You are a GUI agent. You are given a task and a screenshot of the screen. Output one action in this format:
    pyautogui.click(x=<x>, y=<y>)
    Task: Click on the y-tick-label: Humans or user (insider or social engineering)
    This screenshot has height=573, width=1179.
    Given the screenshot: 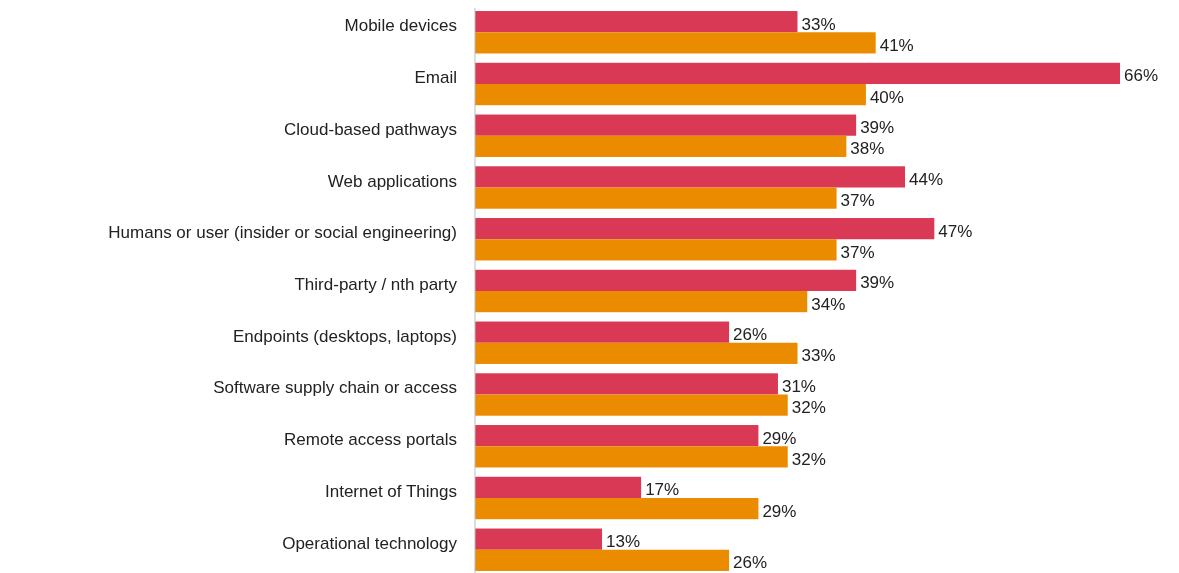 What is the action you would take?
    pyautogui.click(x=282, y=233)
    